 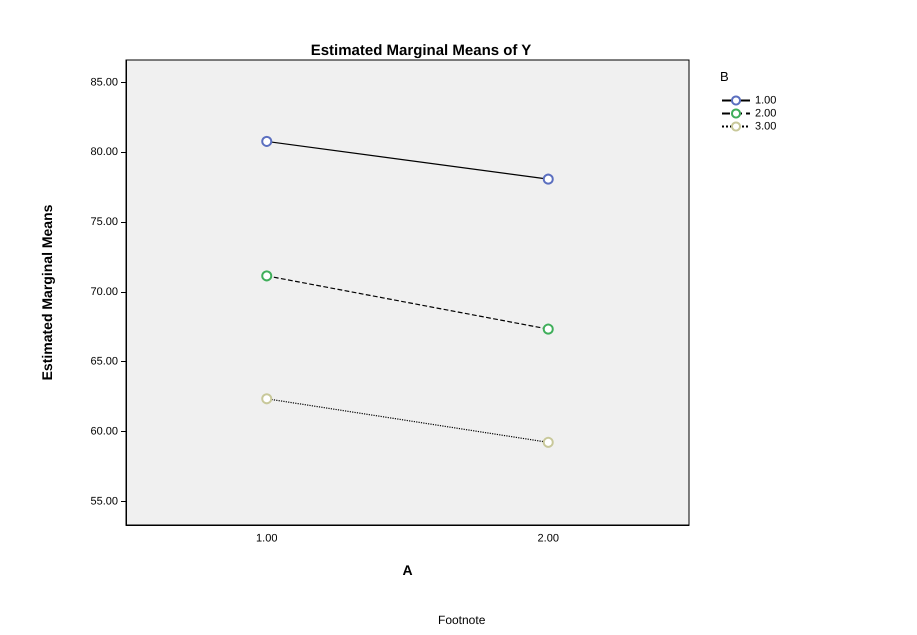 I want to click on y-tick-label: 75.00, so click(x=104, y=222).